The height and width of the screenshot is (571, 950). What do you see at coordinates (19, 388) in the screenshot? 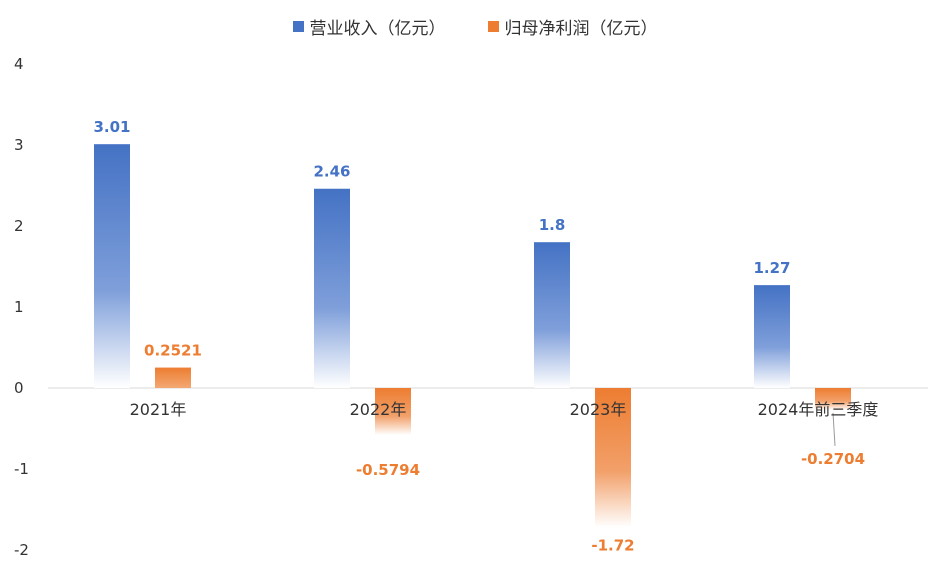
I see `y-tick-label-0: 0` at bounding box center [19, 388].